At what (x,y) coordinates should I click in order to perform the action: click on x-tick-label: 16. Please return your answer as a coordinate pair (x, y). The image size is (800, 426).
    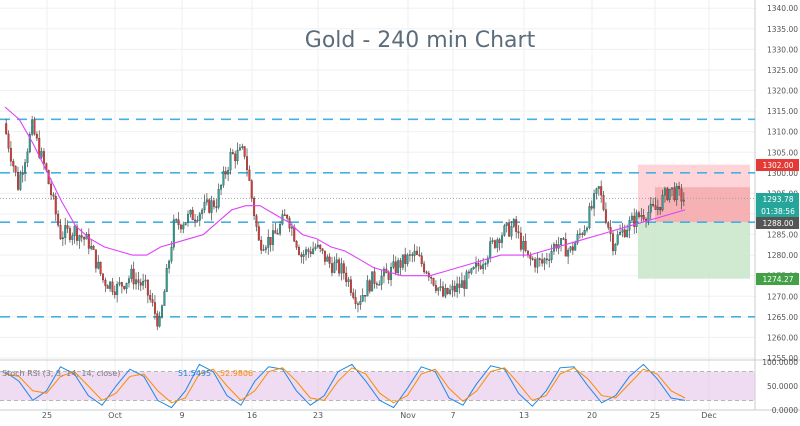
    Looking at the image, I should click on (252, 415).